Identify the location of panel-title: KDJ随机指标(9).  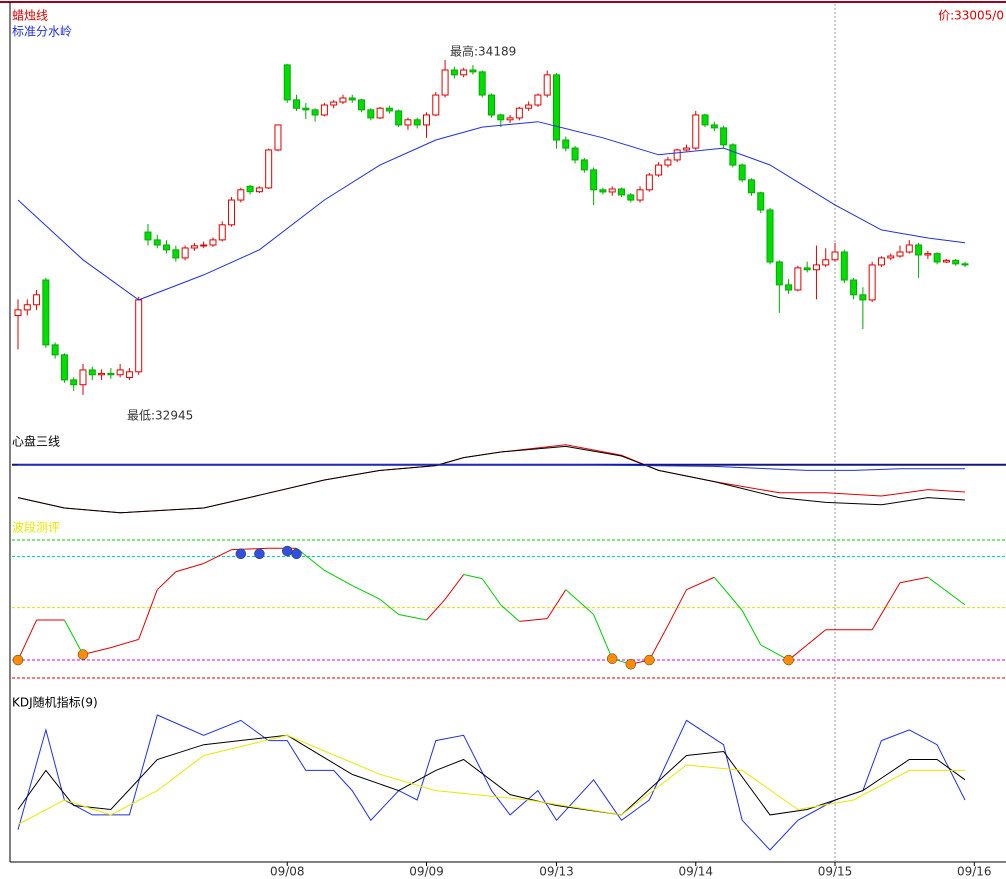
(55, 702).